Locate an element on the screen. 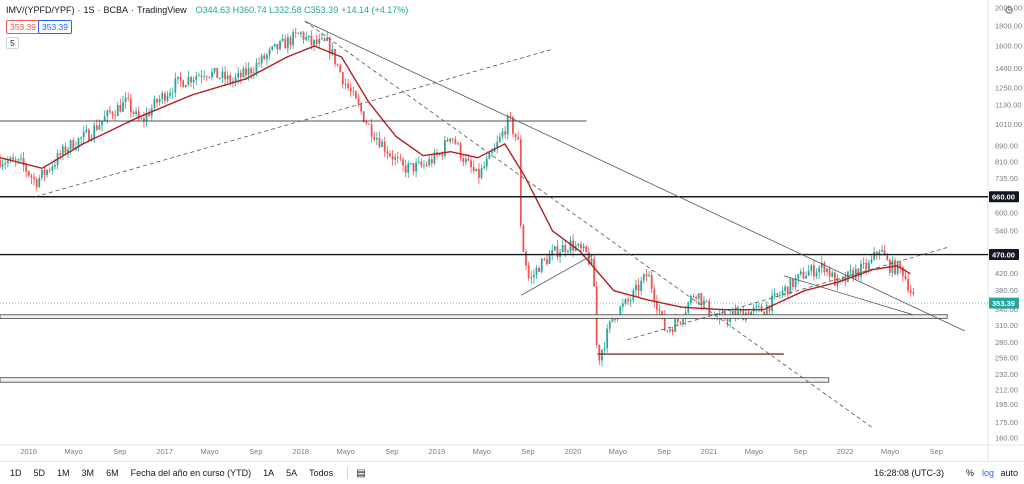 The height and width of the screenshot is (484, 1024). sell-price-button: 353.39 is located at coordinates (23, 27).